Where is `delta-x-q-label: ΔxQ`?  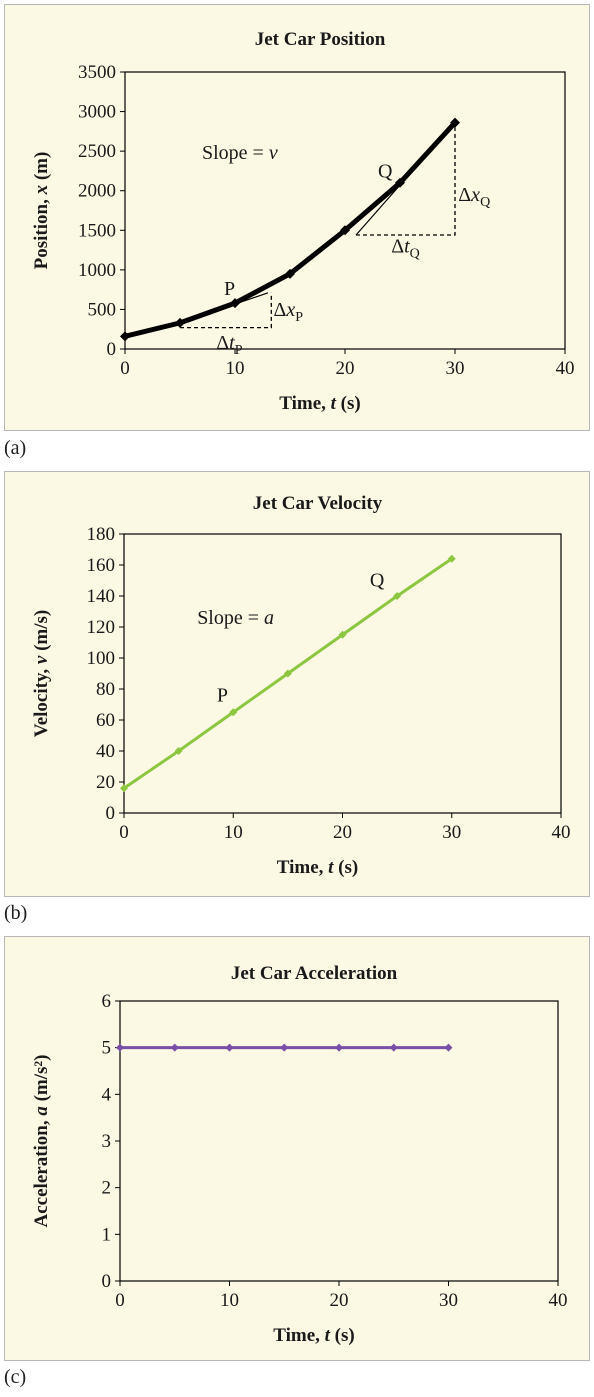 delta-x-q-label: ΔxQ is located at coordinates (474, 197).